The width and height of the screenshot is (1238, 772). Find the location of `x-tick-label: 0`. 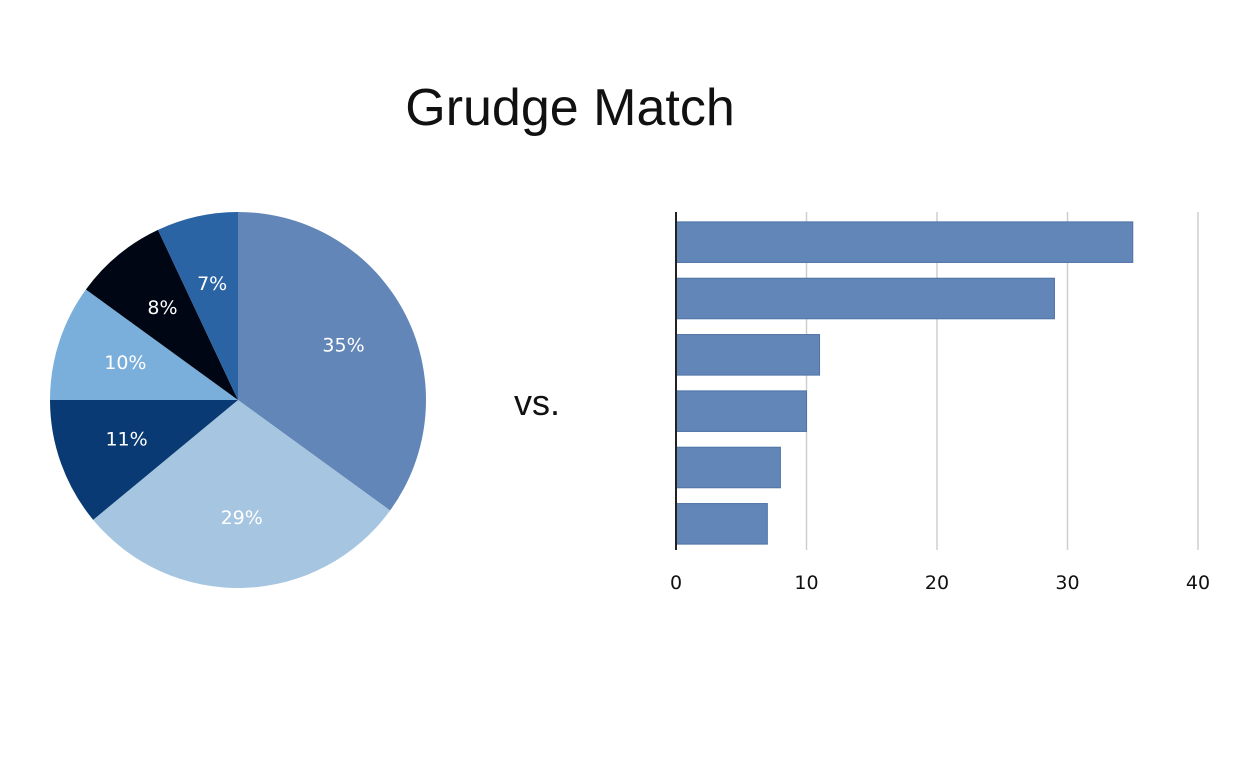

x-tick-label: 0 is located at coordinates (676, 583).